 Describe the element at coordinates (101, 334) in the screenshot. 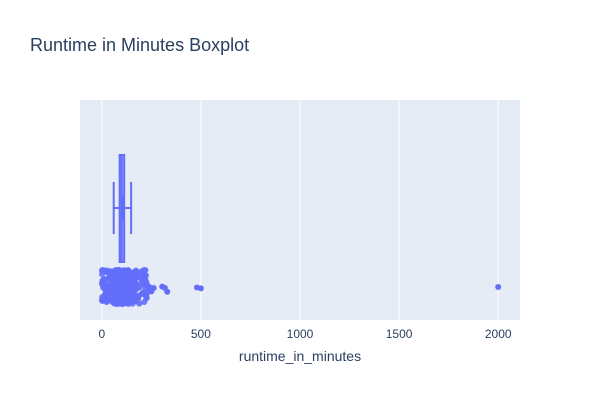

I see `x-tick-label: 0` at that location.